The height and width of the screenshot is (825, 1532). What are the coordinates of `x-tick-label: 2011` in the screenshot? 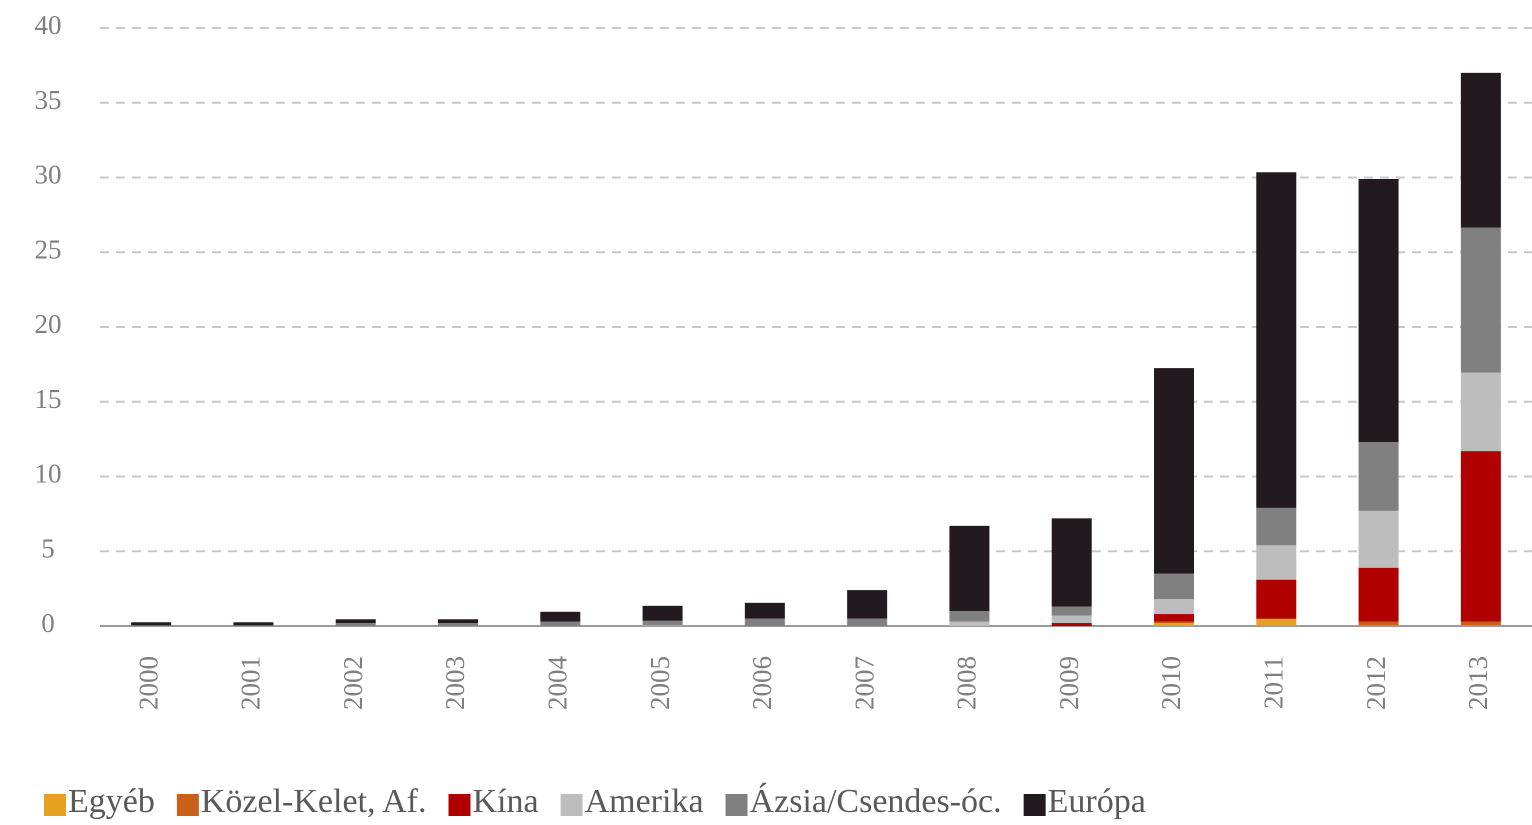 It's located at (1273, 682).